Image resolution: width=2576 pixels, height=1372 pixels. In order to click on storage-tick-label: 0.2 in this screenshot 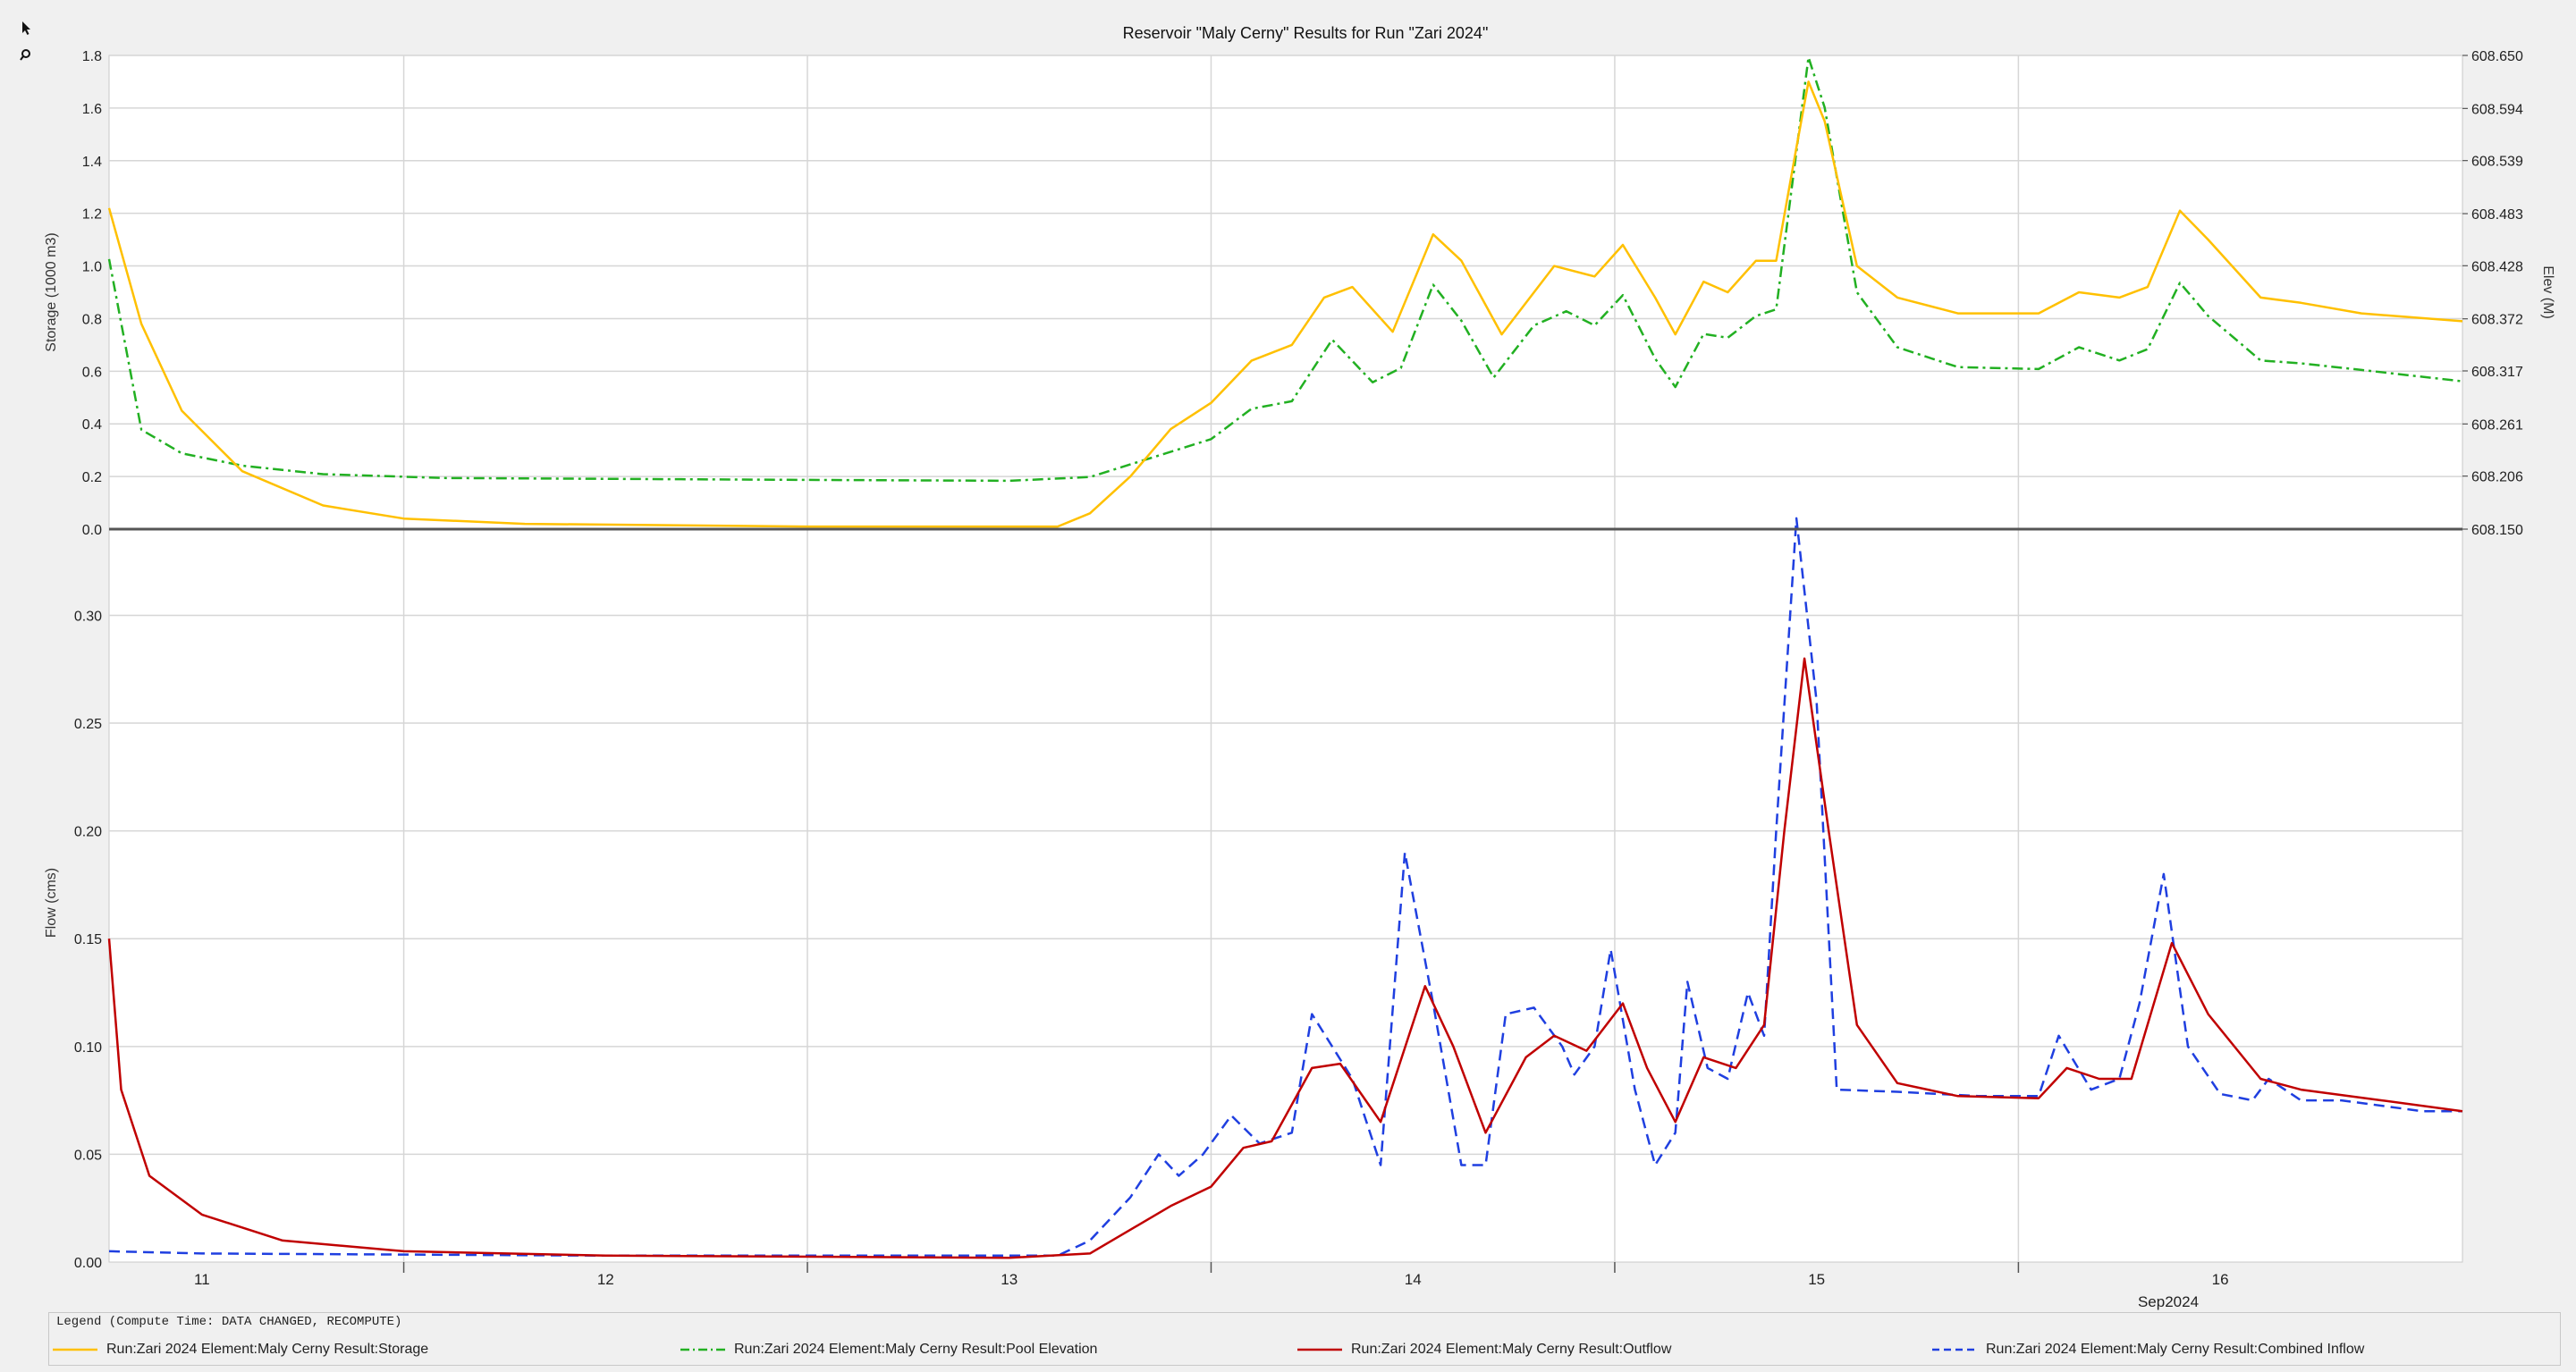, I will do `click(92, 477)`.